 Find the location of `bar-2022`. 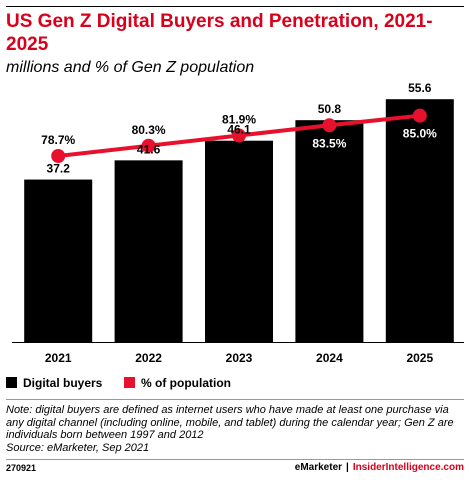

bar-2022 is located at coordinates (148, 251).